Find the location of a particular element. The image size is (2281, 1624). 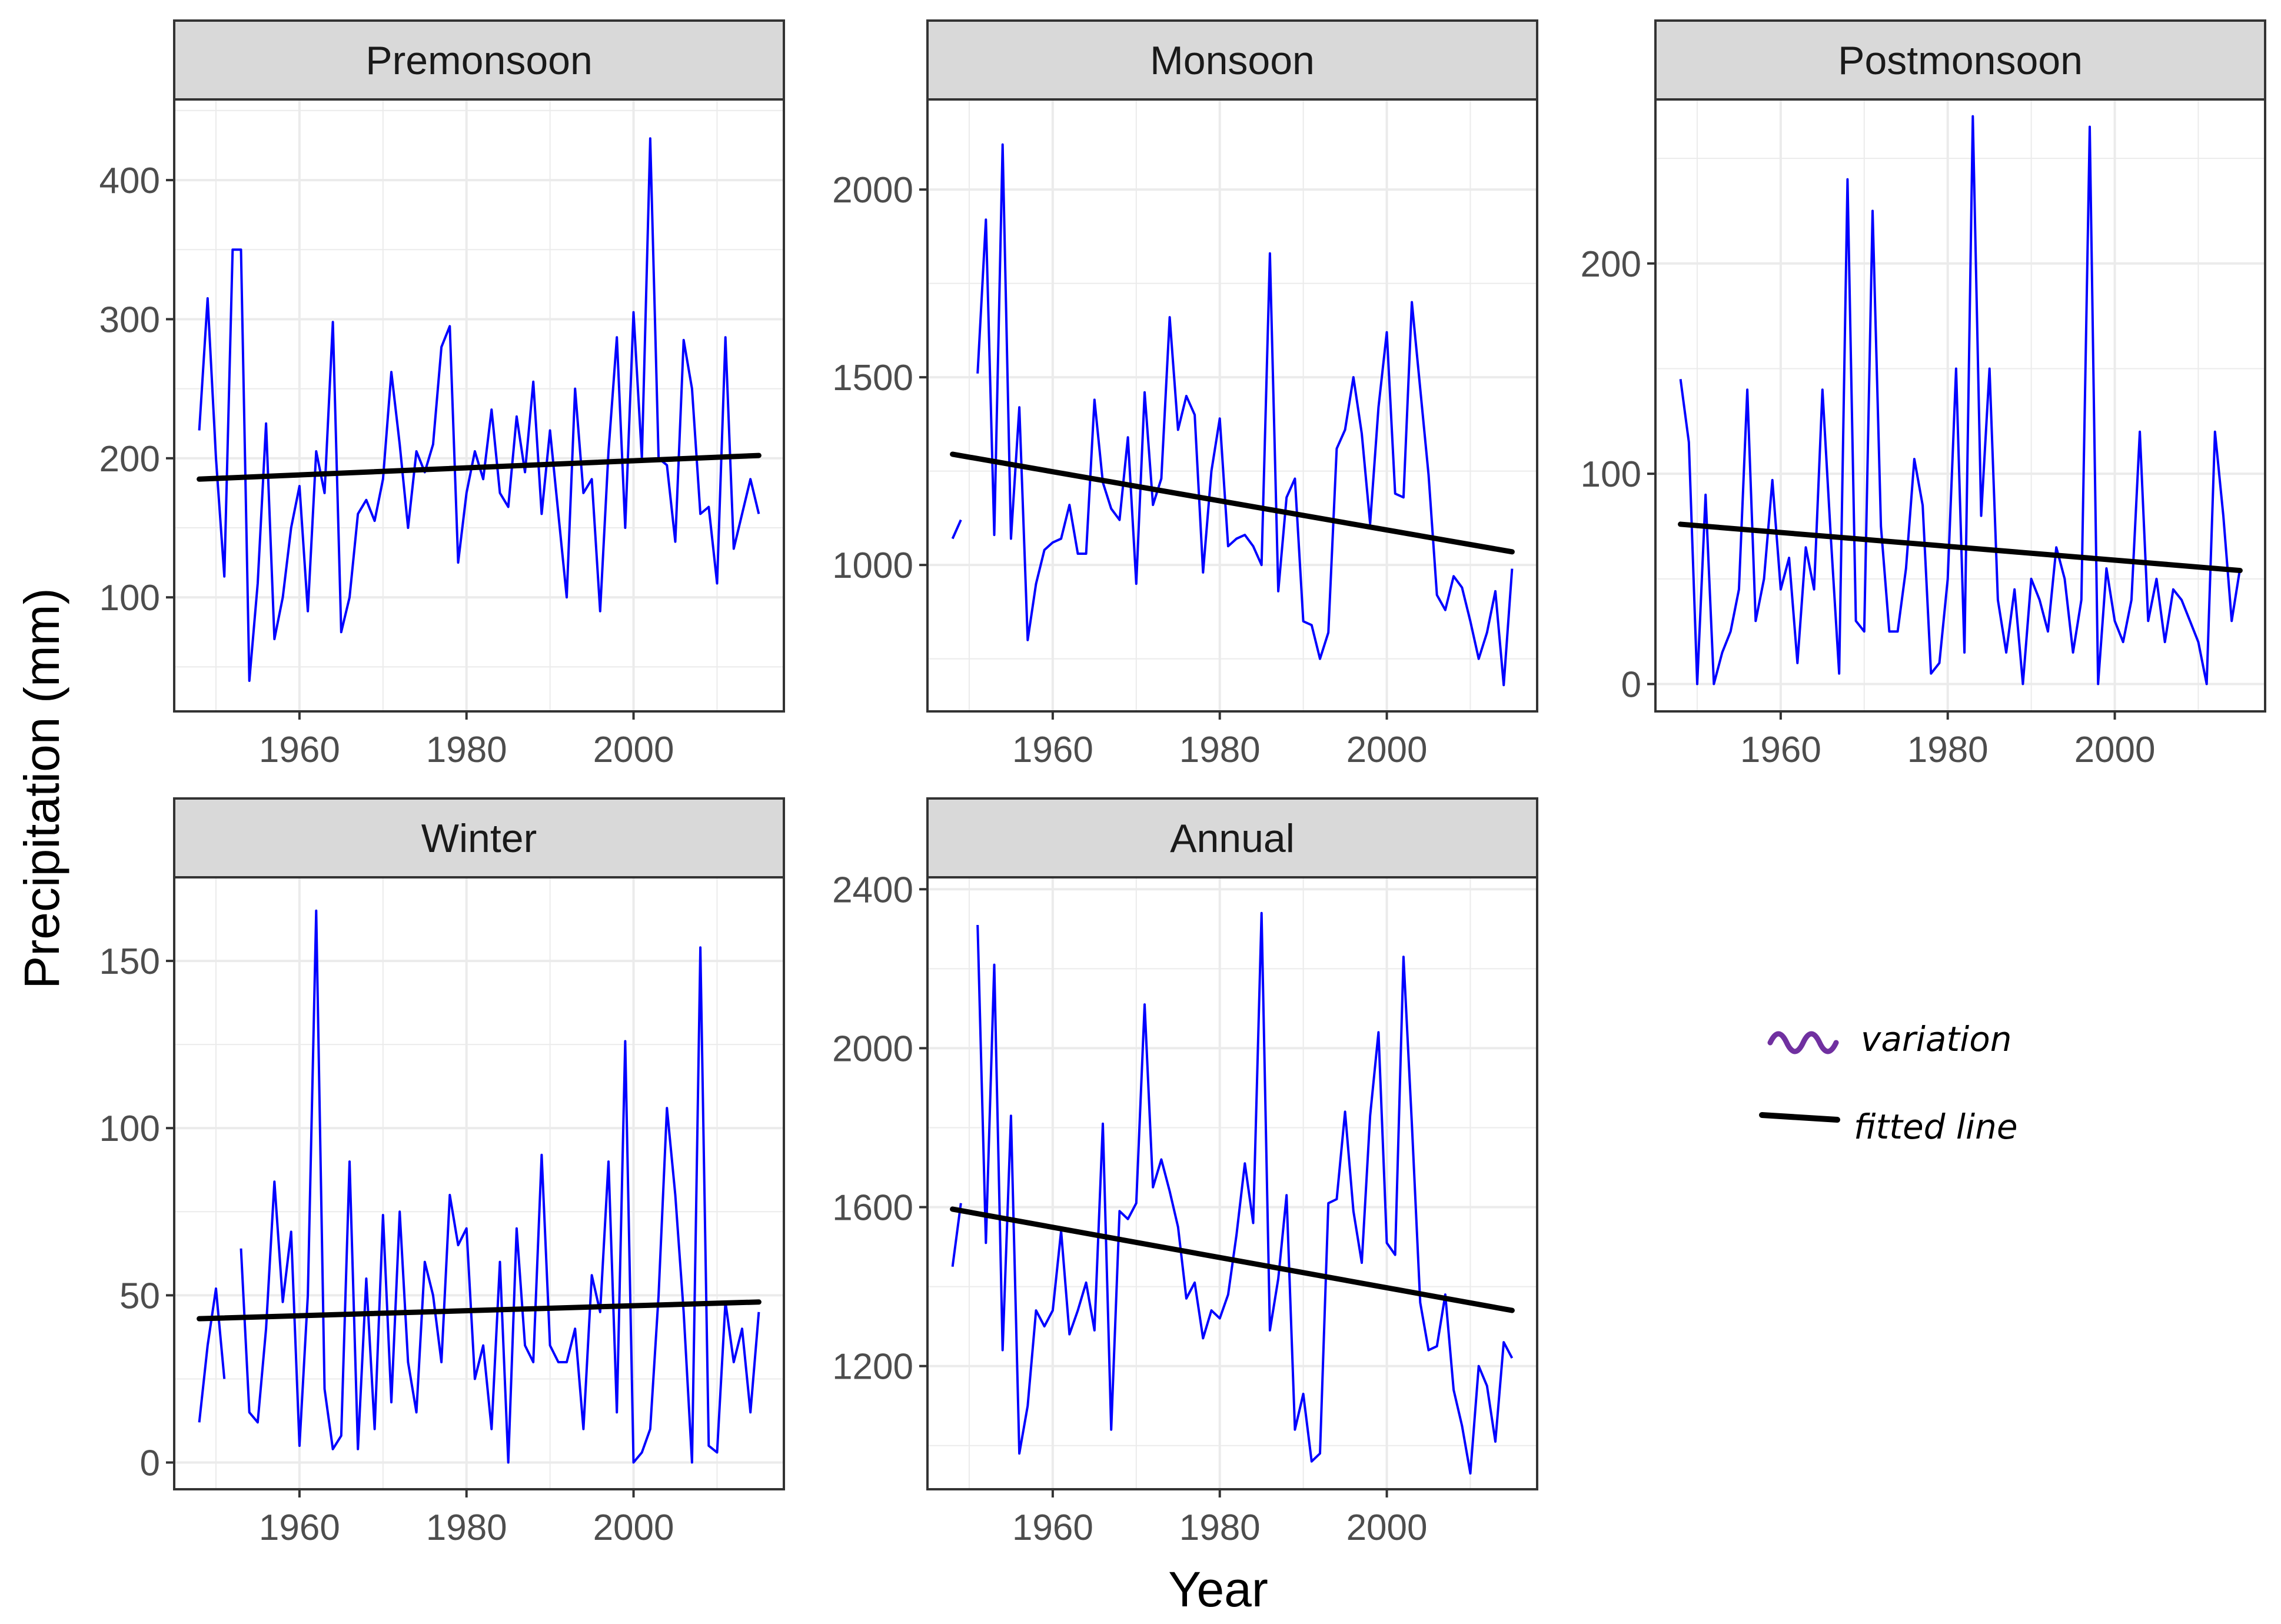

winter-x-tick-label: 2000 is located at coordinates (633, 1527).